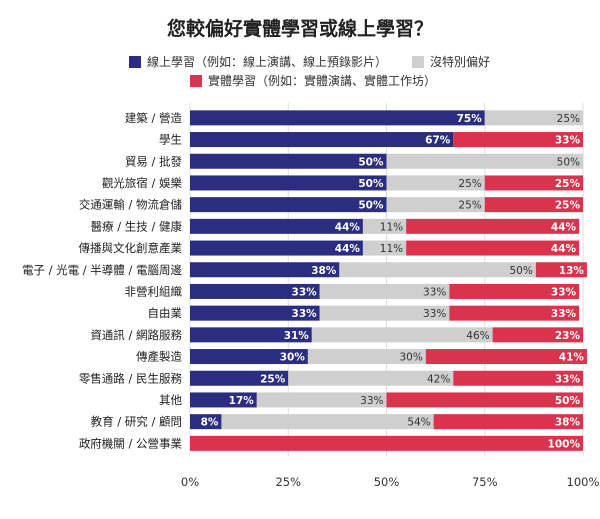  Describe the element at coordinates (170, 140) in the screenshot. I see `category-label-1: 學生` at that location.